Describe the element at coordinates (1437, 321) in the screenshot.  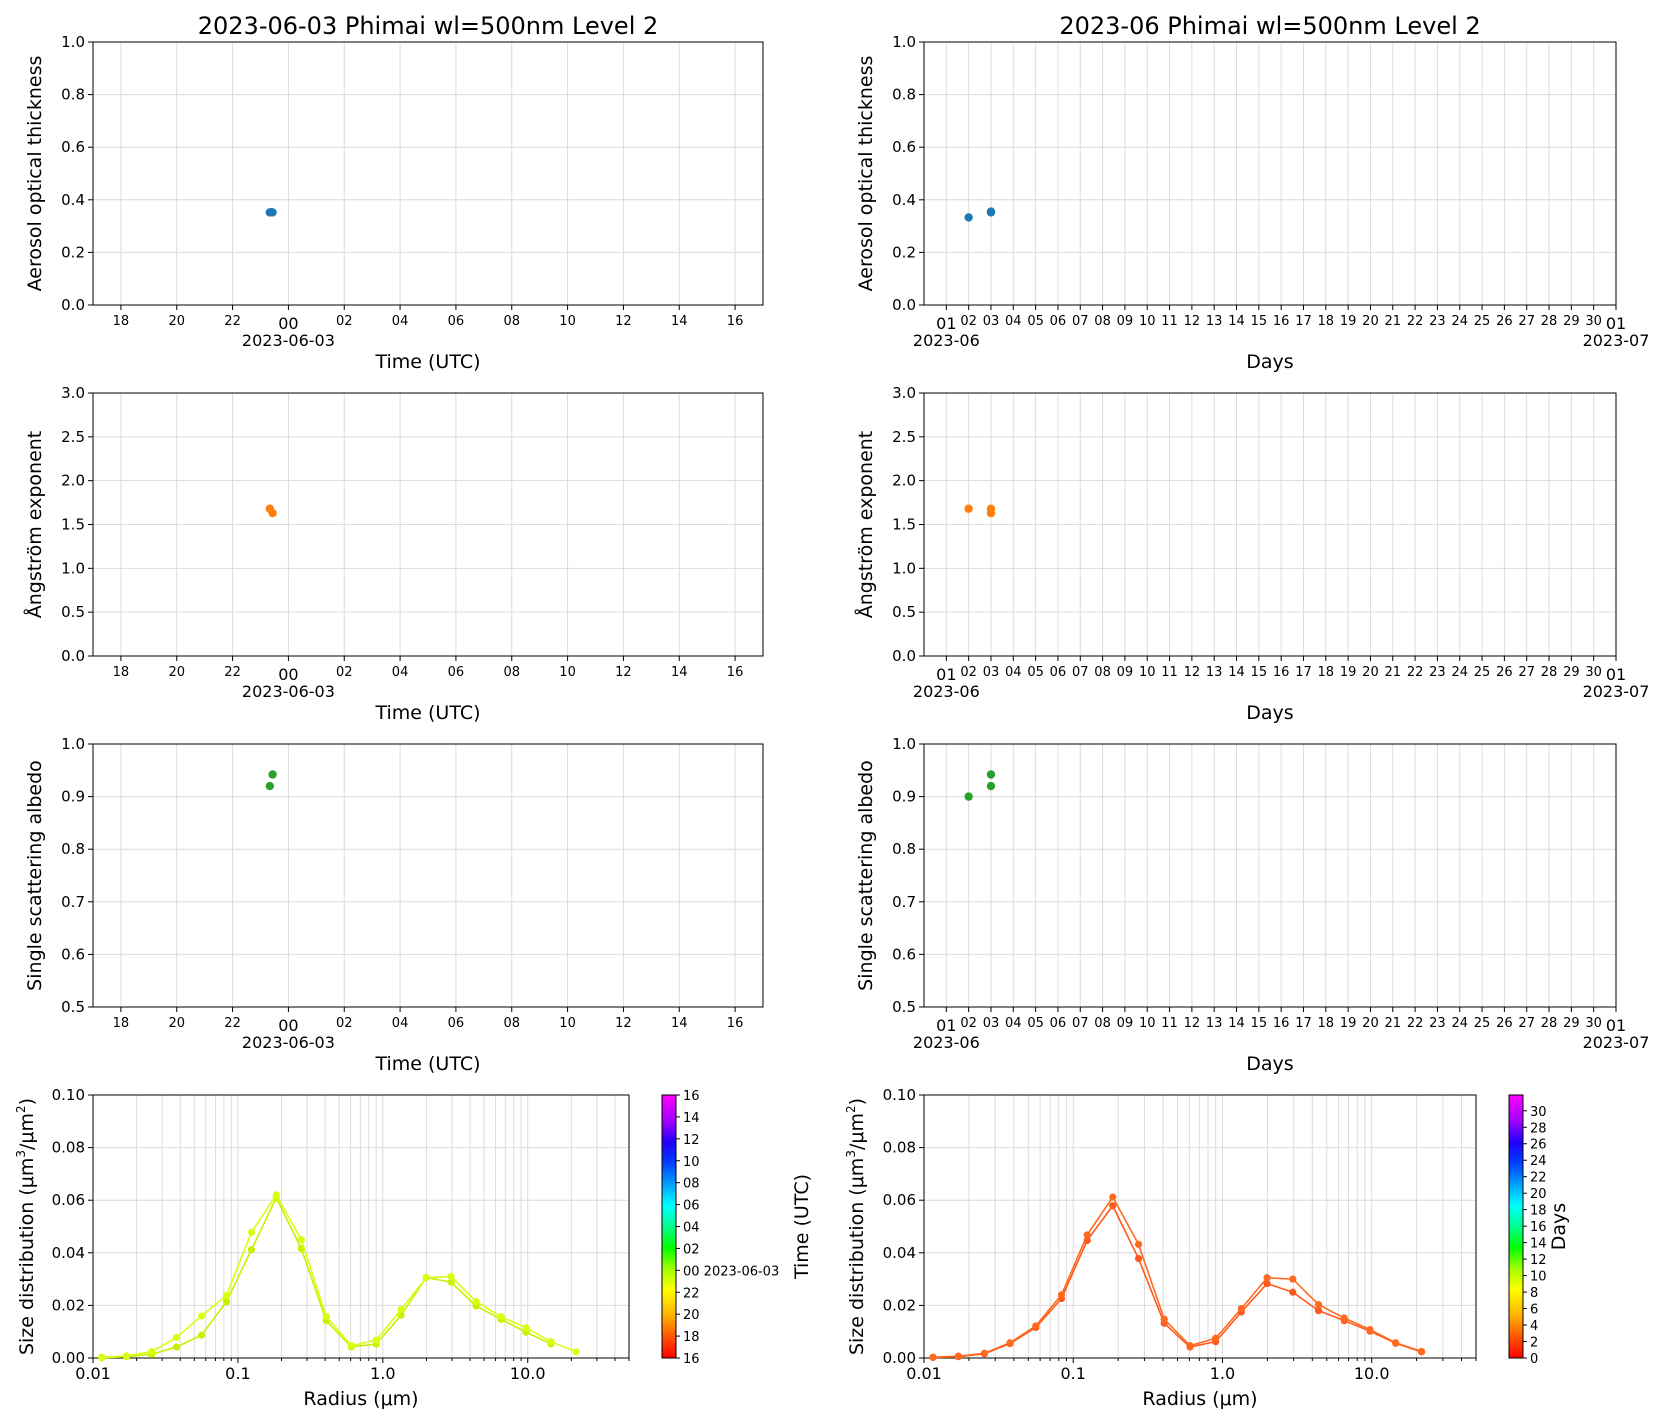
I see `x-tick-label: 23` at that location.